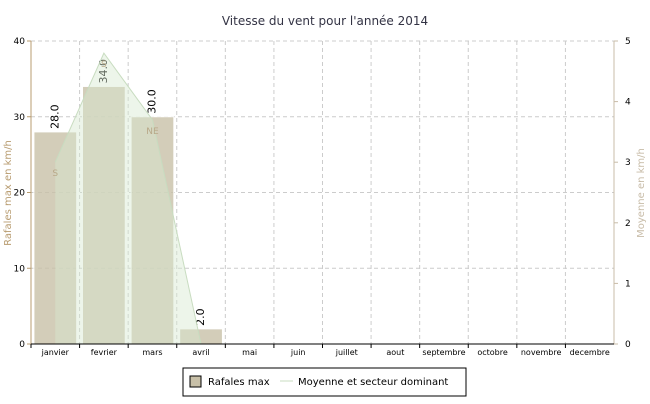 The image size is (650, 404). What do you see at coordinates (249, 352) in the screenshot?
I see `x-tick-label: mai` at bounding box center [249, 352].